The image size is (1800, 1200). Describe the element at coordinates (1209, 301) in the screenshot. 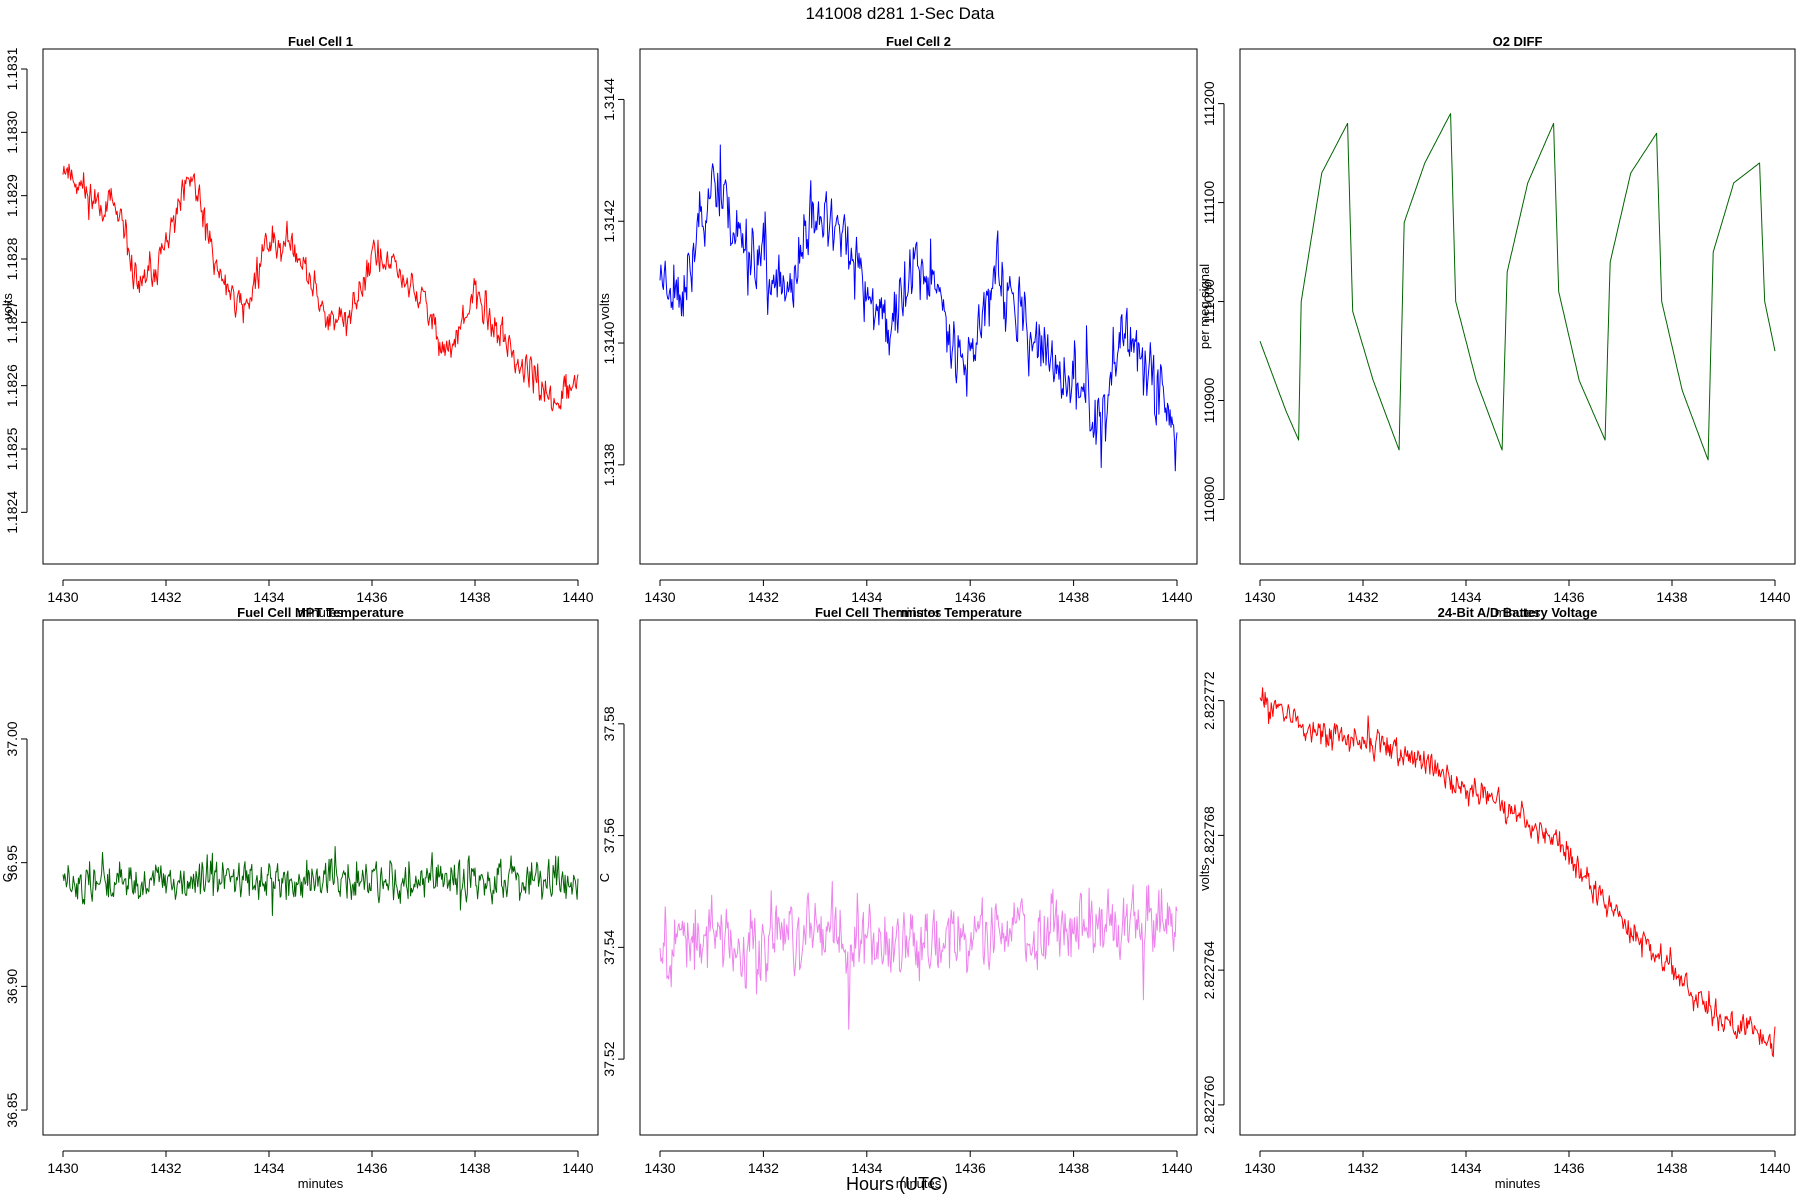

I see `y-tick-label: 111000` at that location.